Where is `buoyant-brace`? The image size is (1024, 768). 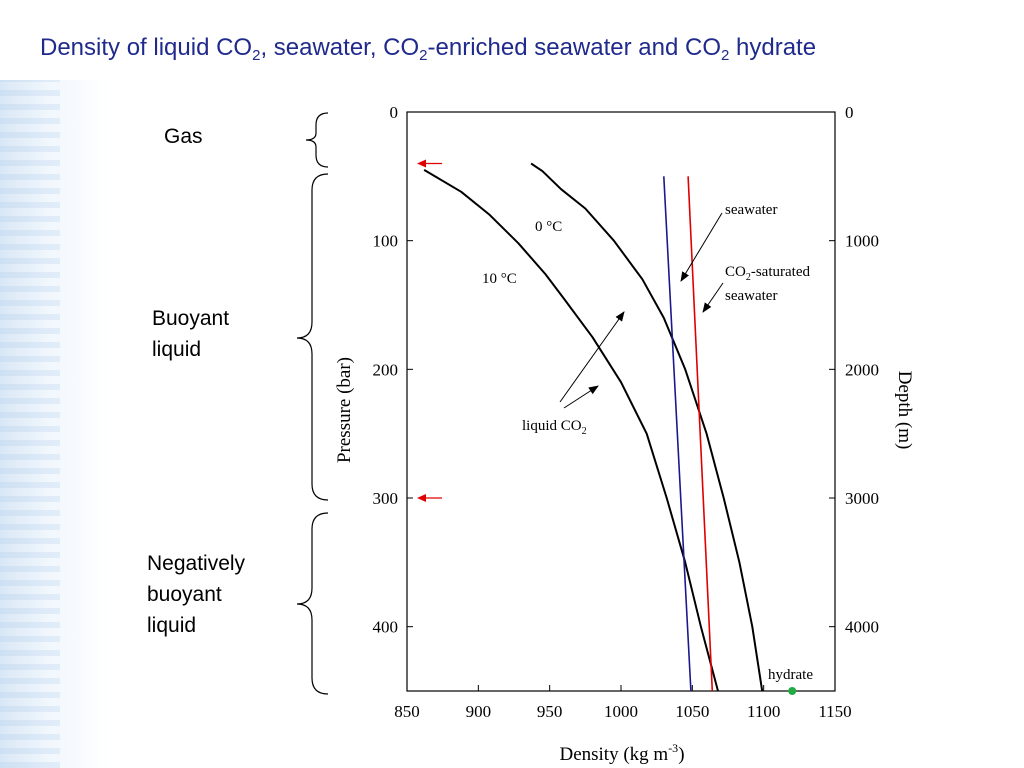 buoyant-brace is located at coordinates (312, 337).